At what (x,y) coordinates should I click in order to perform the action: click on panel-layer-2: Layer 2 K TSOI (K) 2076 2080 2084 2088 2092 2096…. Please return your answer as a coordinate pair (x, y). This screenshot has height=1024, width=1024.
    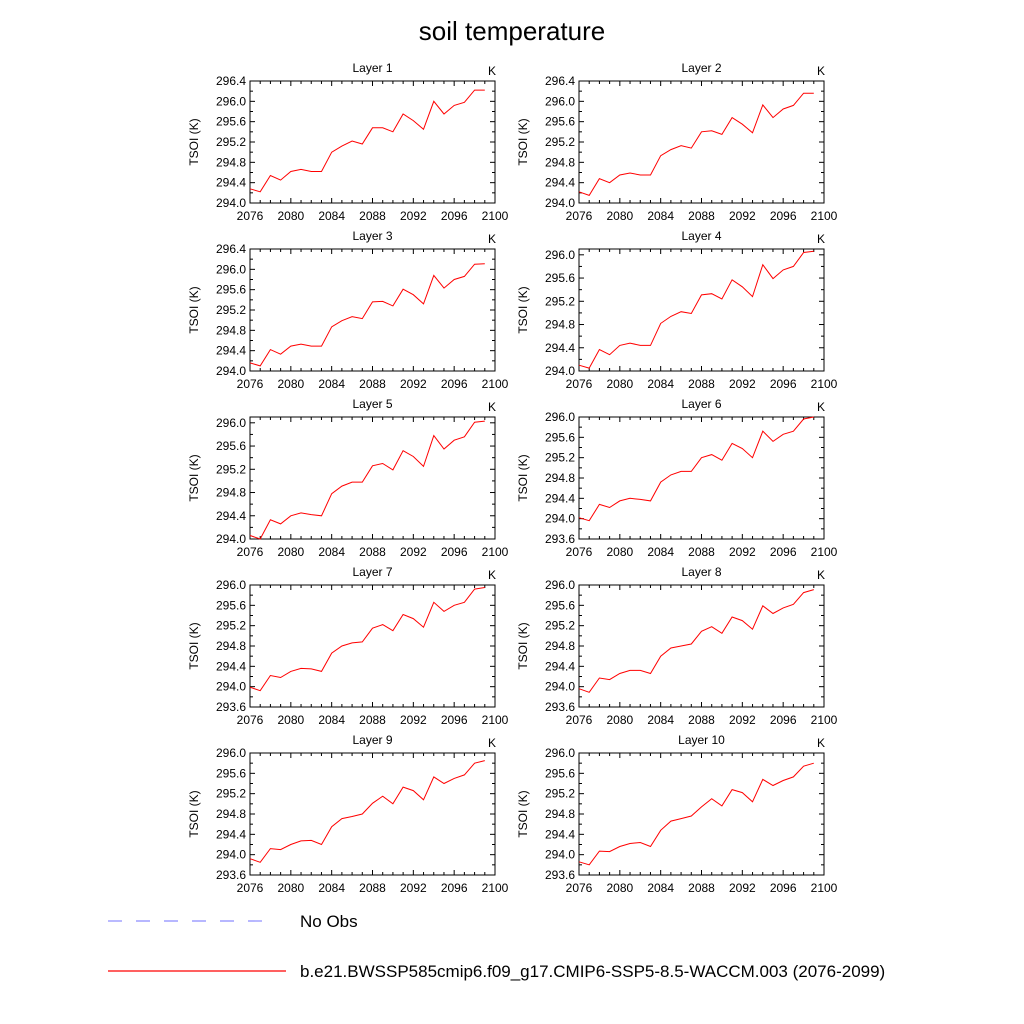
    Looking at the image, I should click on (677, 142).